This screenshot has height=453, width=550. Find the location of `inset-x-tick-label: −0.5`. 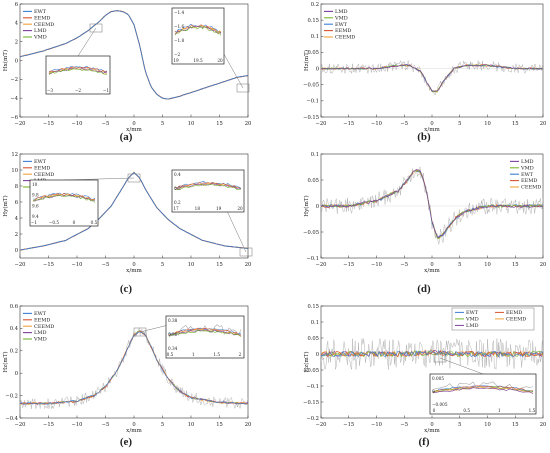

inset-x-tick-label: −0.5 is located at coordinates (54, 222).